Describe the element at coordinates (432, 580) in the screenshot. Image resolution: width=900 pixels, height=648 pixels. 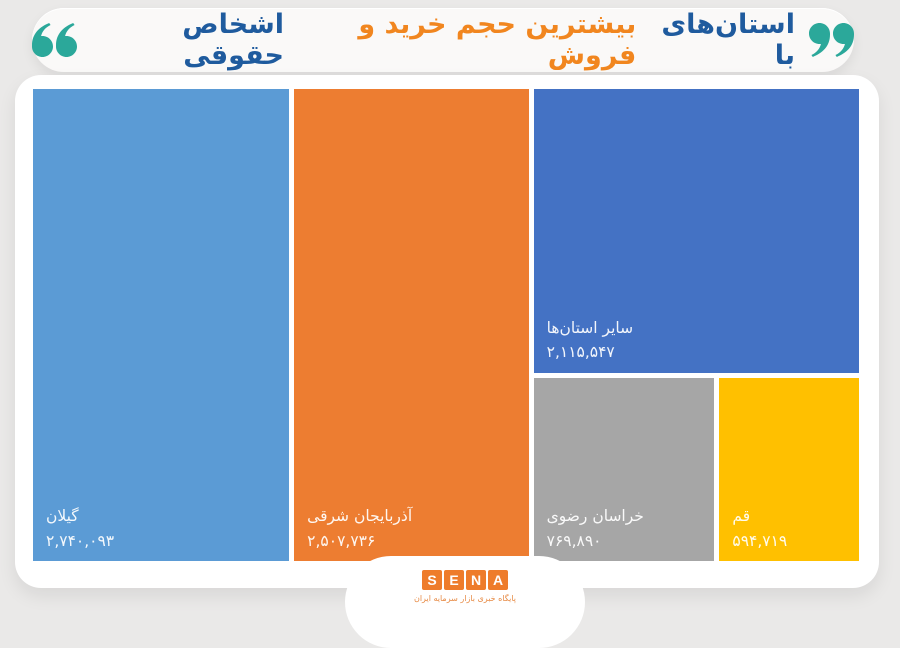
I see `logo-letter: S` at that location.